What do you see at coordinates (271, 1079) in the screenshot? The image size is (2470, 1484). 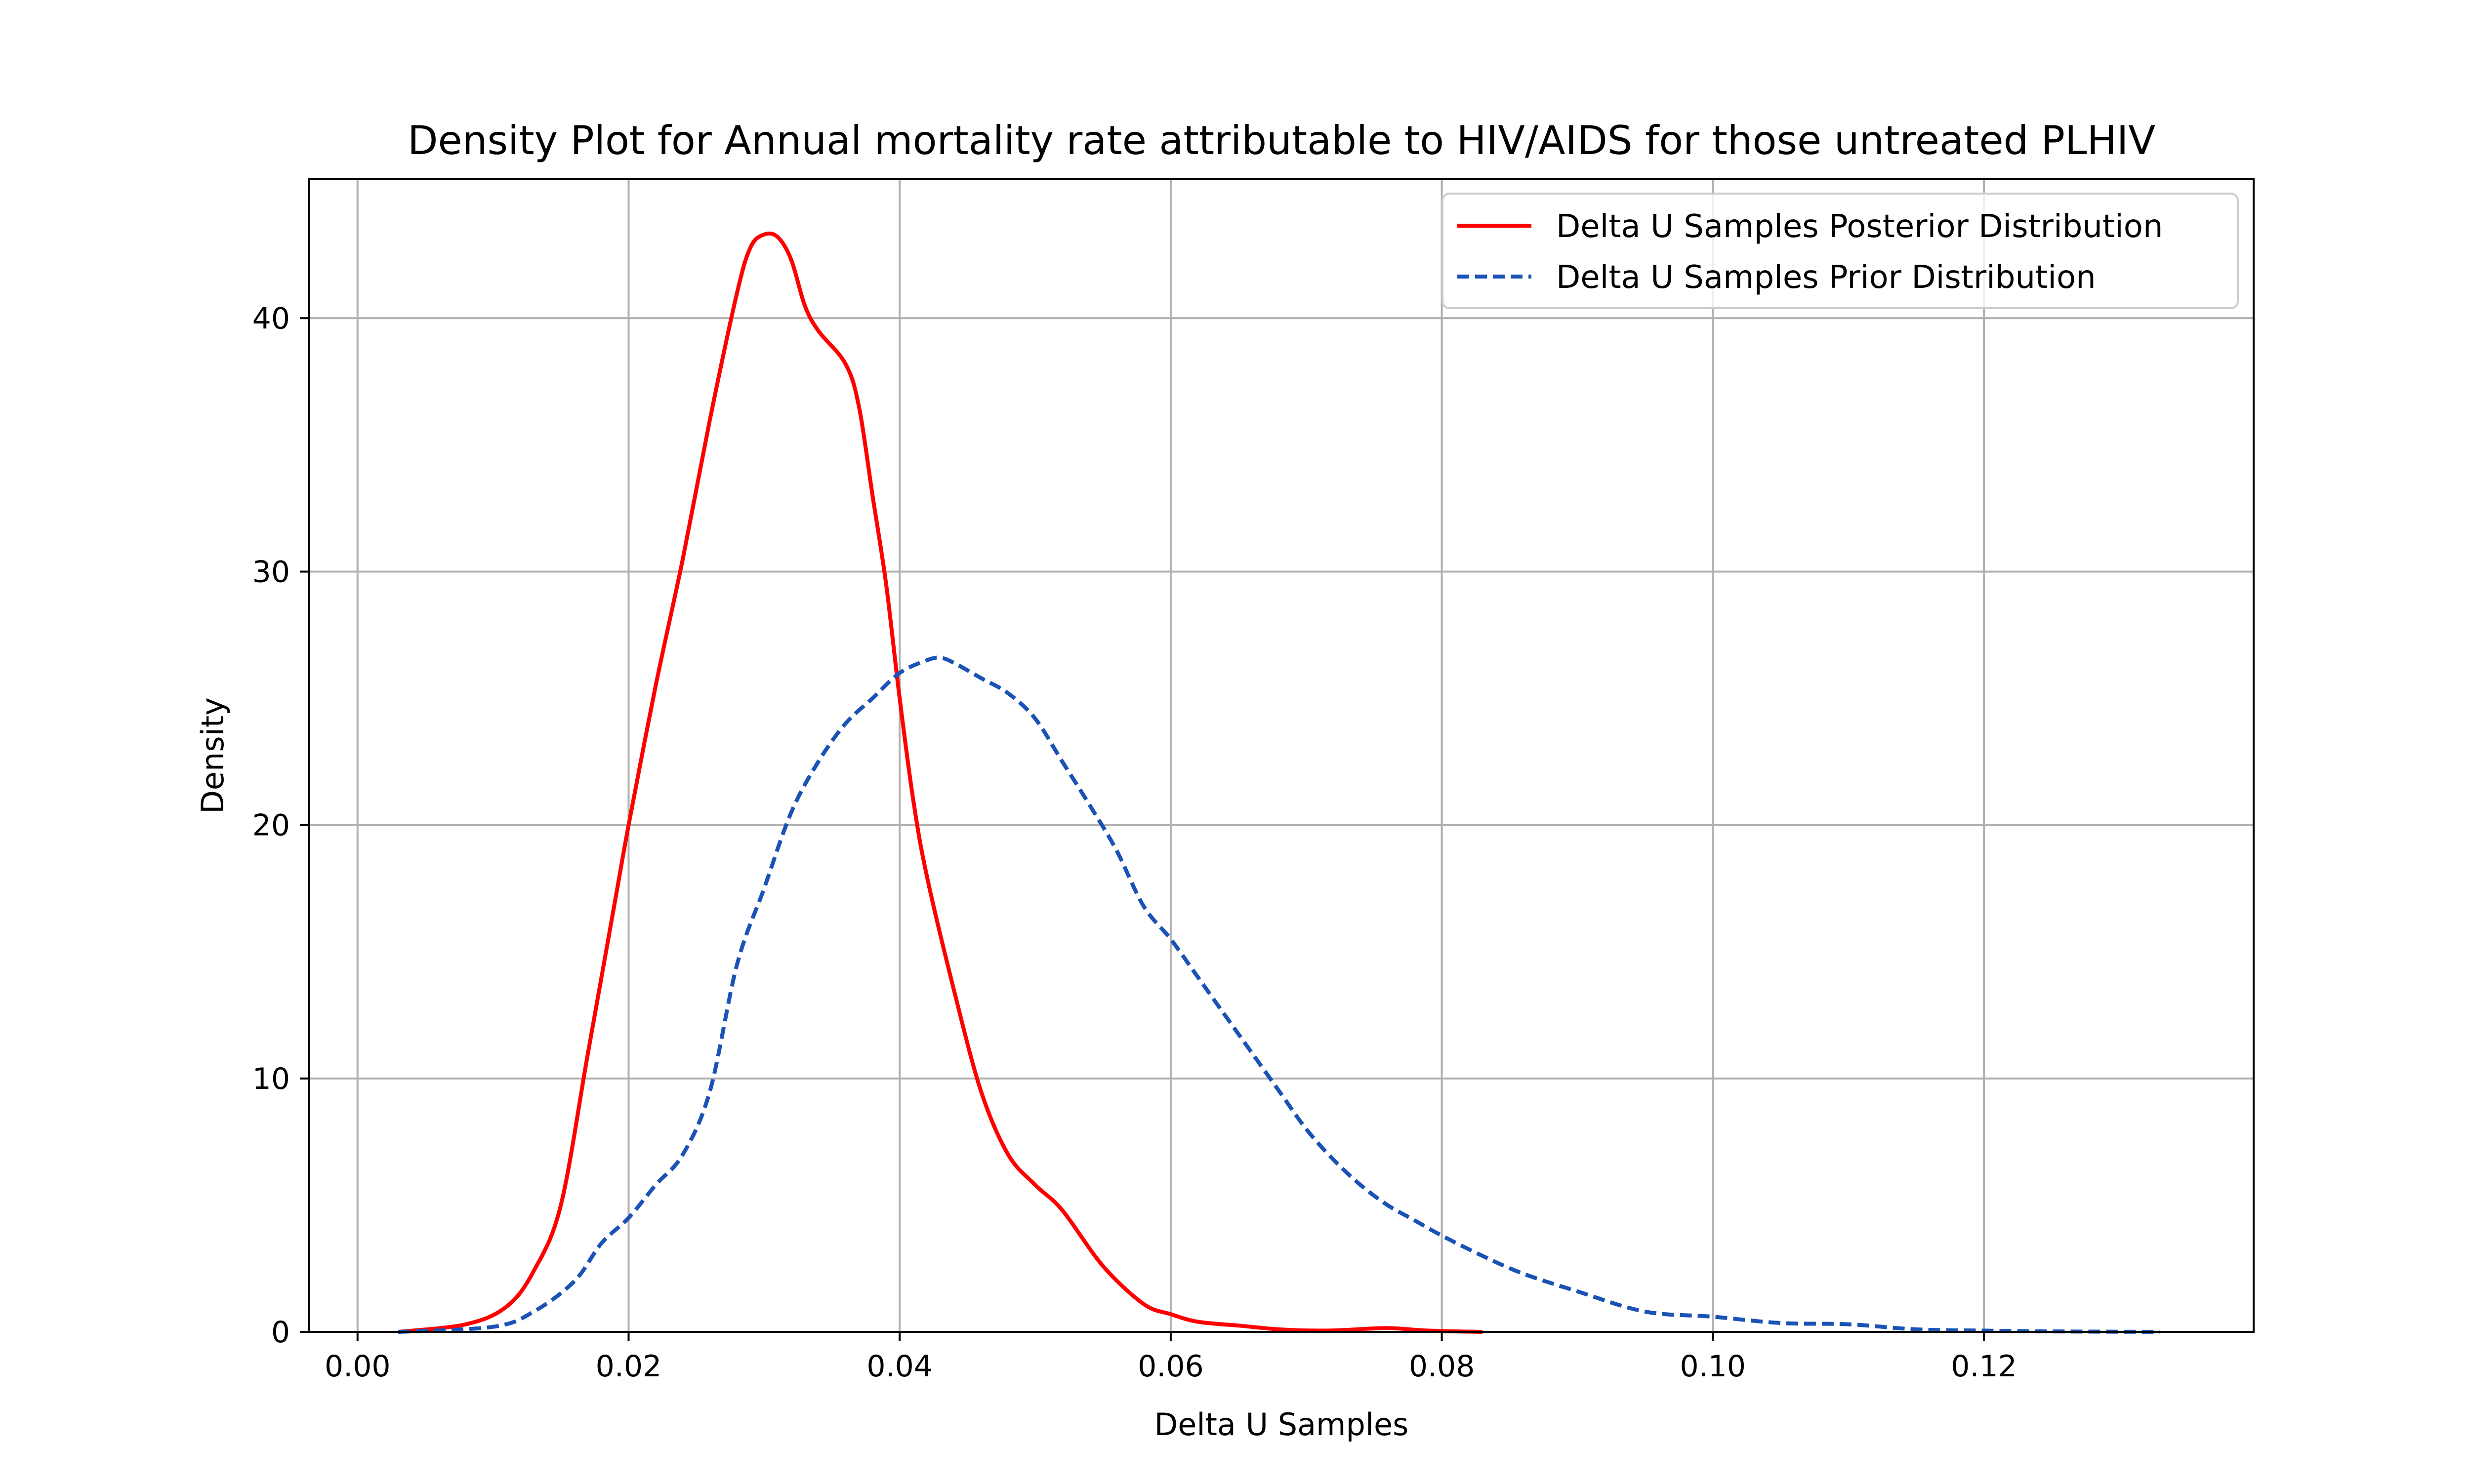 I see `y-tick-label: 10` at bounding box center [271, 1079].